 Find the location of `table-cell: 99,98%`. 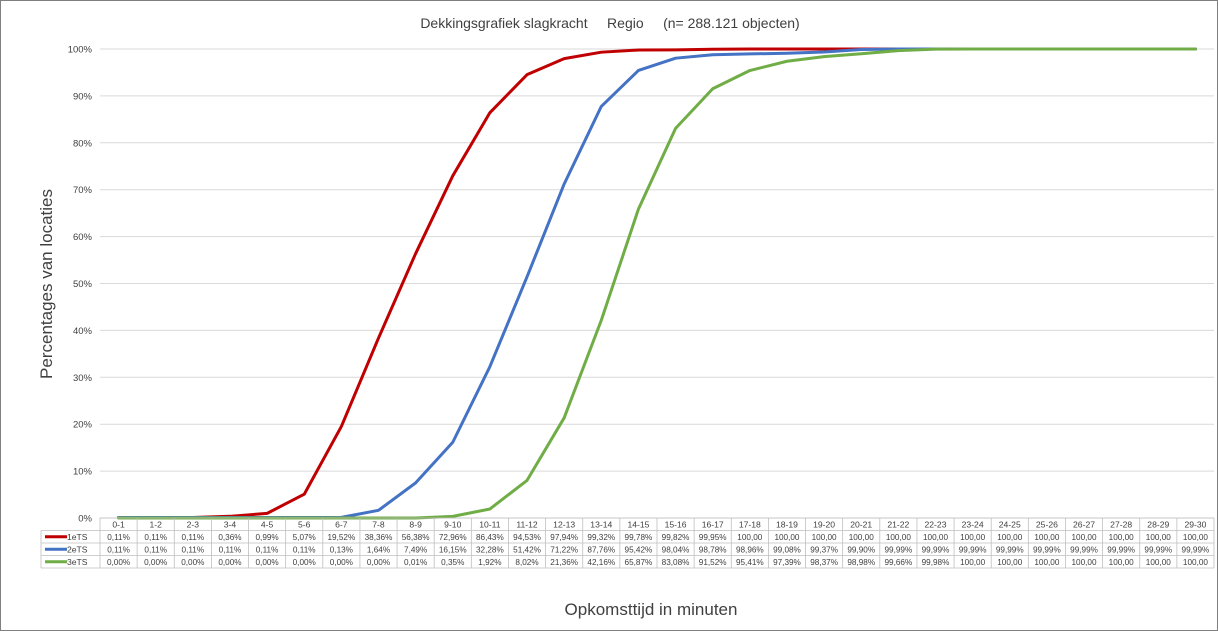

table-cell: 99,98% is located at coordinates (936, 562).